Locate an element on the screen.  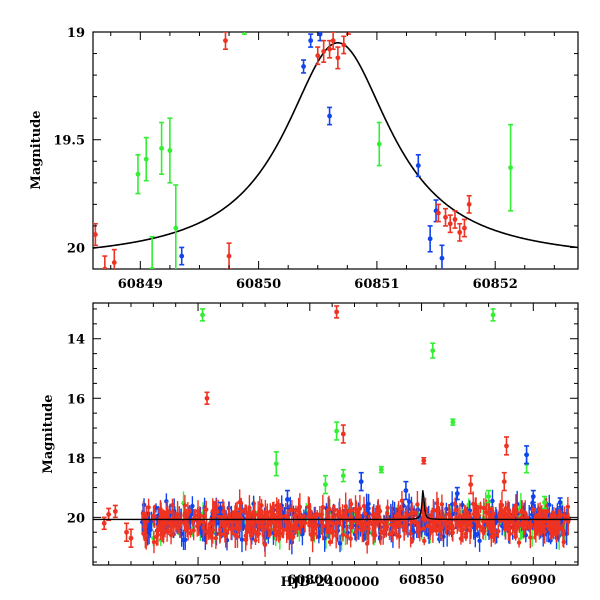
x-tick-label: 60850 is located at coordinates (421, 580).